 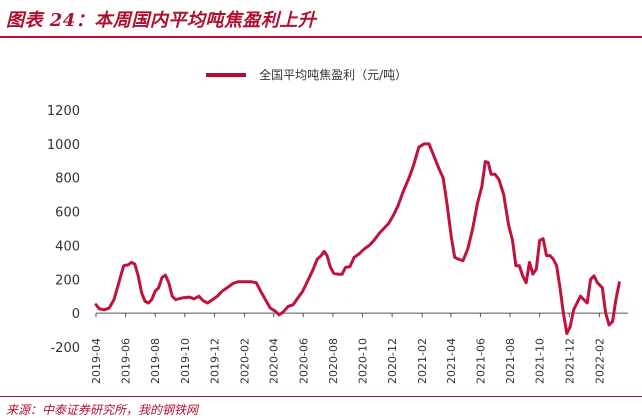 What do you see at coordinates (63, 111) in the screenshot?
I see `y-tick-label: 1200` at bounding box center [63, 111].